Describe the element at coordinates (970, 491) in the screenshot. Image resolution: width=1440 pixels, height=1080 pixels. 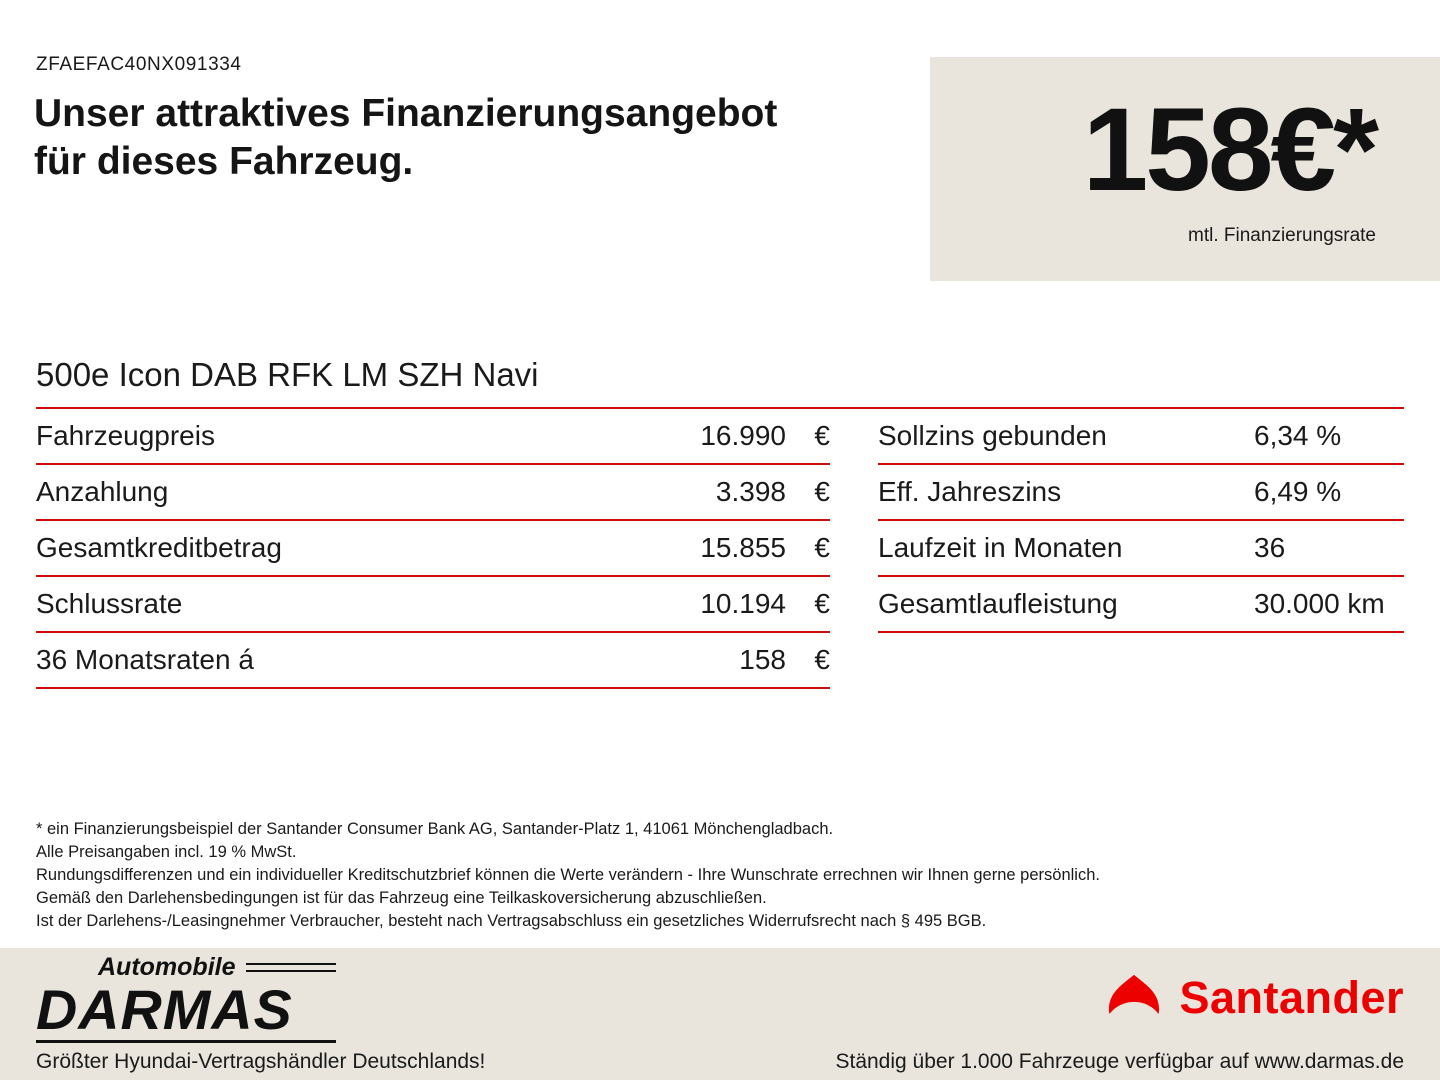
I see `row-label: Eff. Jahreszins` at that location.